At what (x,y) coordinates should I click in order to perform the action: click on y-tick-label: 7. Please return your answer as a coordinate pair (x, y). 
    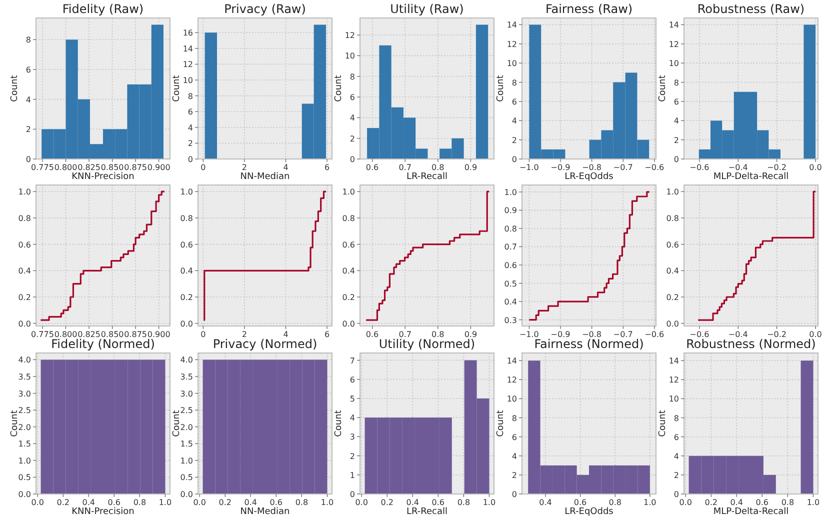
    Looking at the image, I should click on (352, 361).